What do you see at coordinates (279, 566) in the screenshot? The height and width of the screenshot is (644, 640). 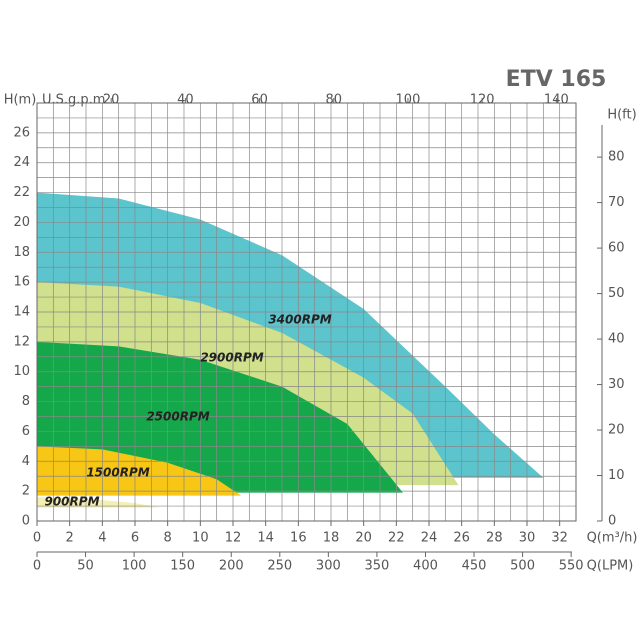 I see `x3-tick-label: 250` at bounding box center [279, 566].